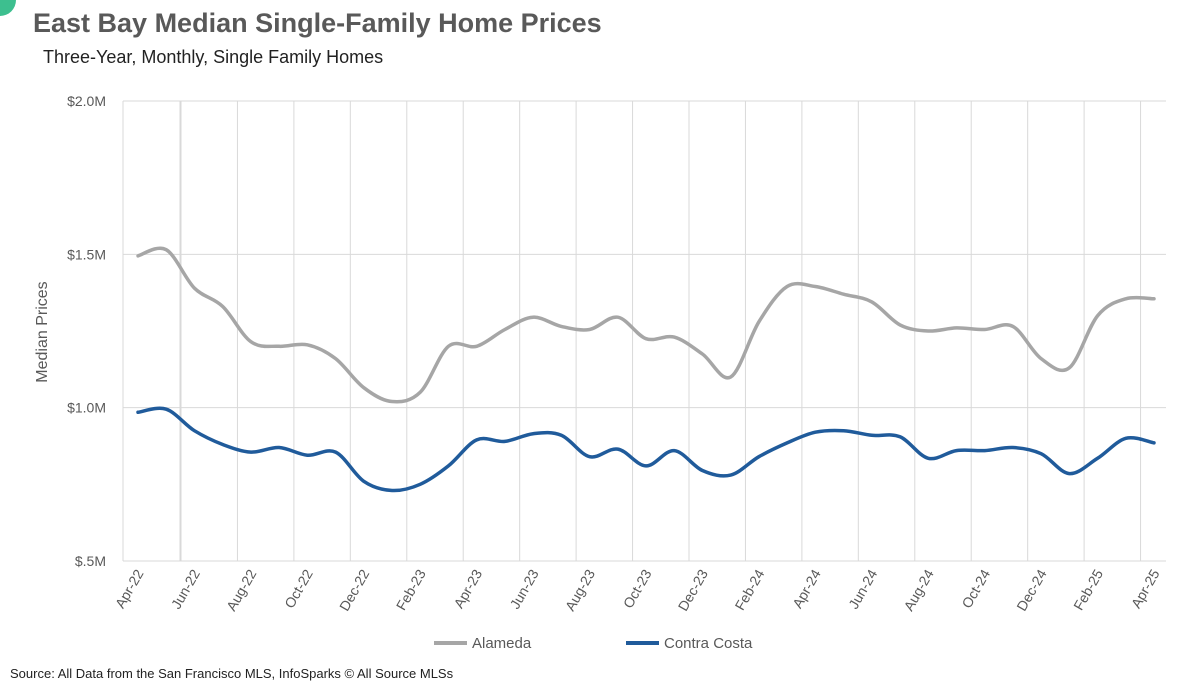  What do you see at coordinates (1031, 589) in the screenshot?
I see `x-tick-label: Dec-24` at bounding box center [1031, 589].